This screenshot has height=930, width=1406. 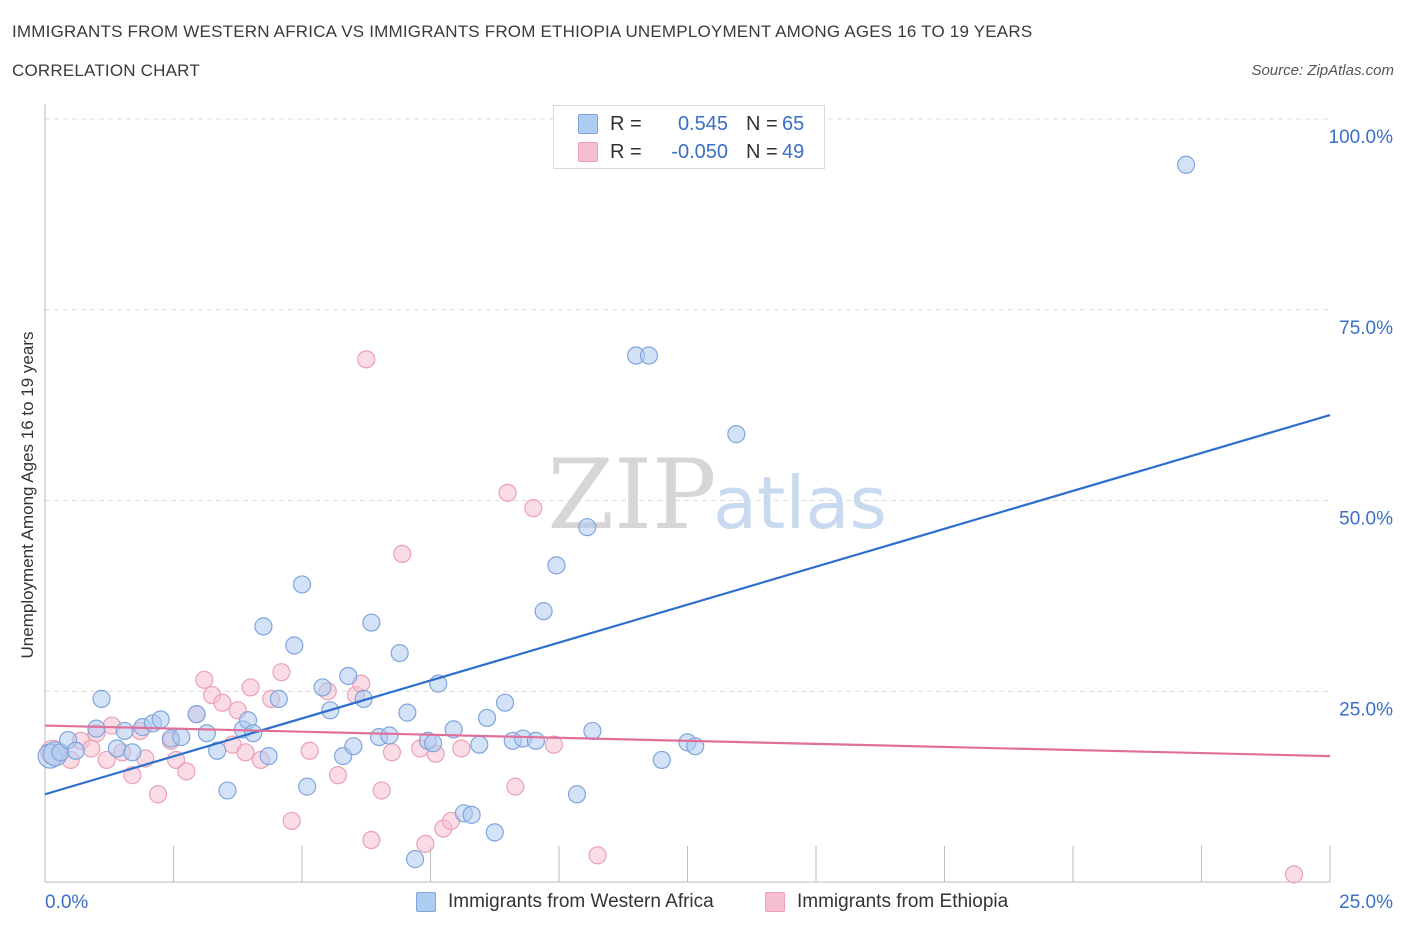 I want to click on watermark-atlas: atlas, so click(x=800, y=503).